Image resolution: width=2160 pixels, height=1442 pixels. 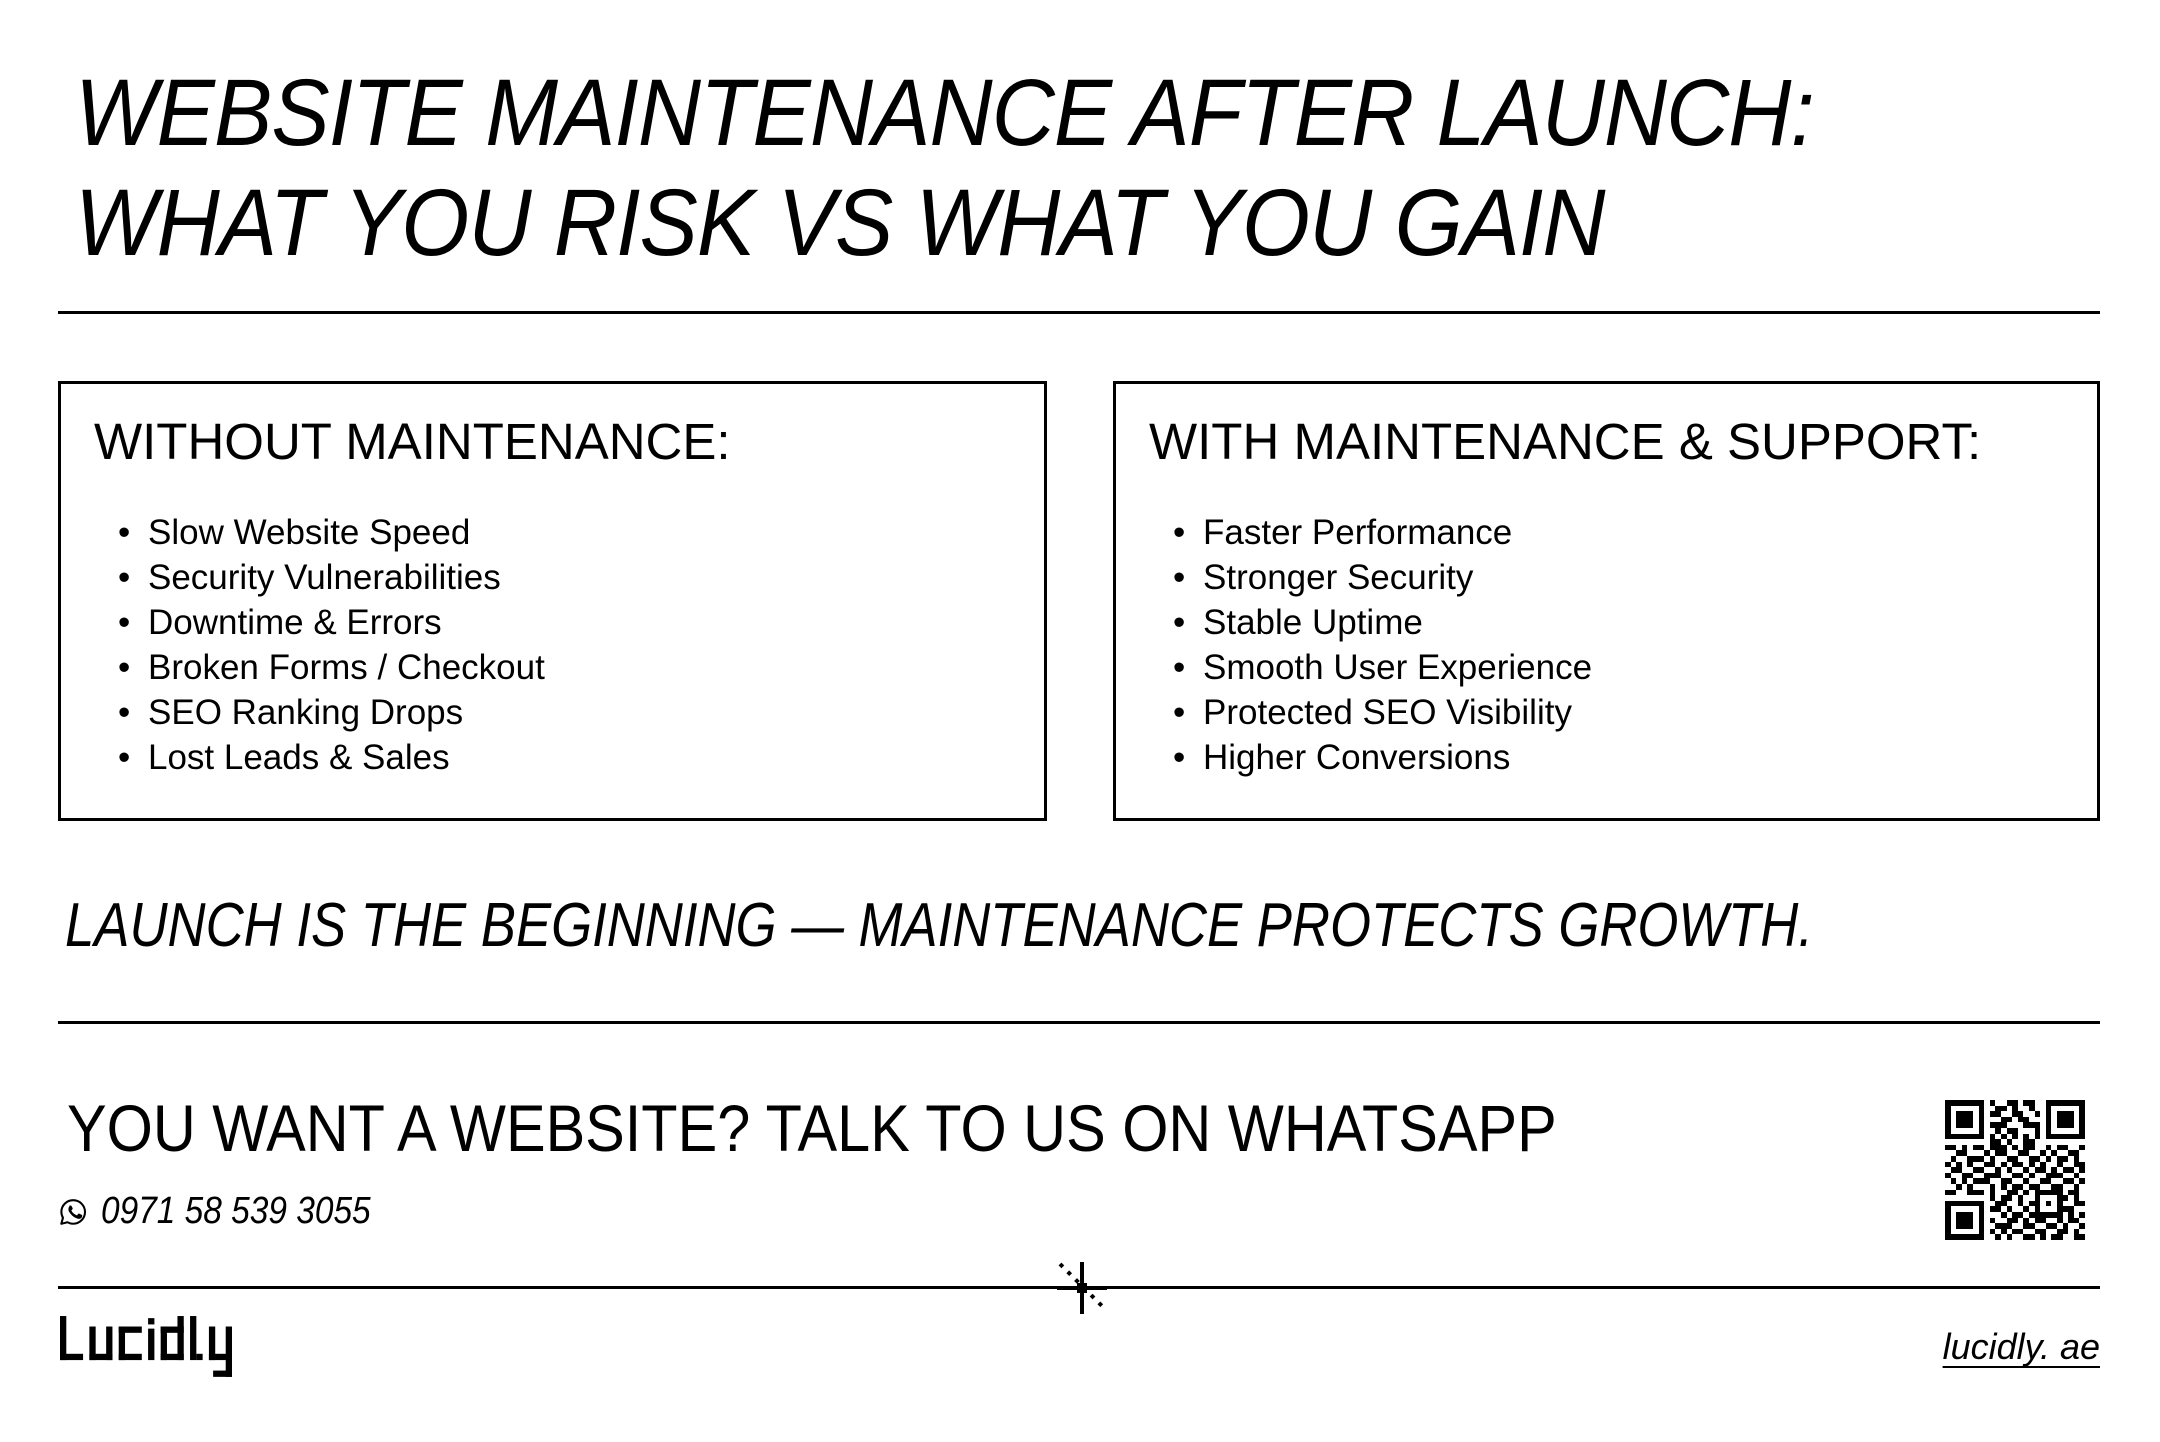 What do you see at coordinates (1357, 757) in the screenshot?
I see `list-item-label: Higher Conversions` at bounding box center [1357, 757].